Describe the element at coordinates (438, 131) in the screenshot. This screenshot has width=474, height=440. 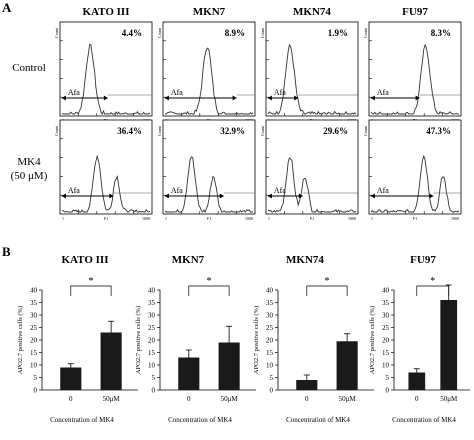
I see `positive-percentage: 47.3%` at that location.